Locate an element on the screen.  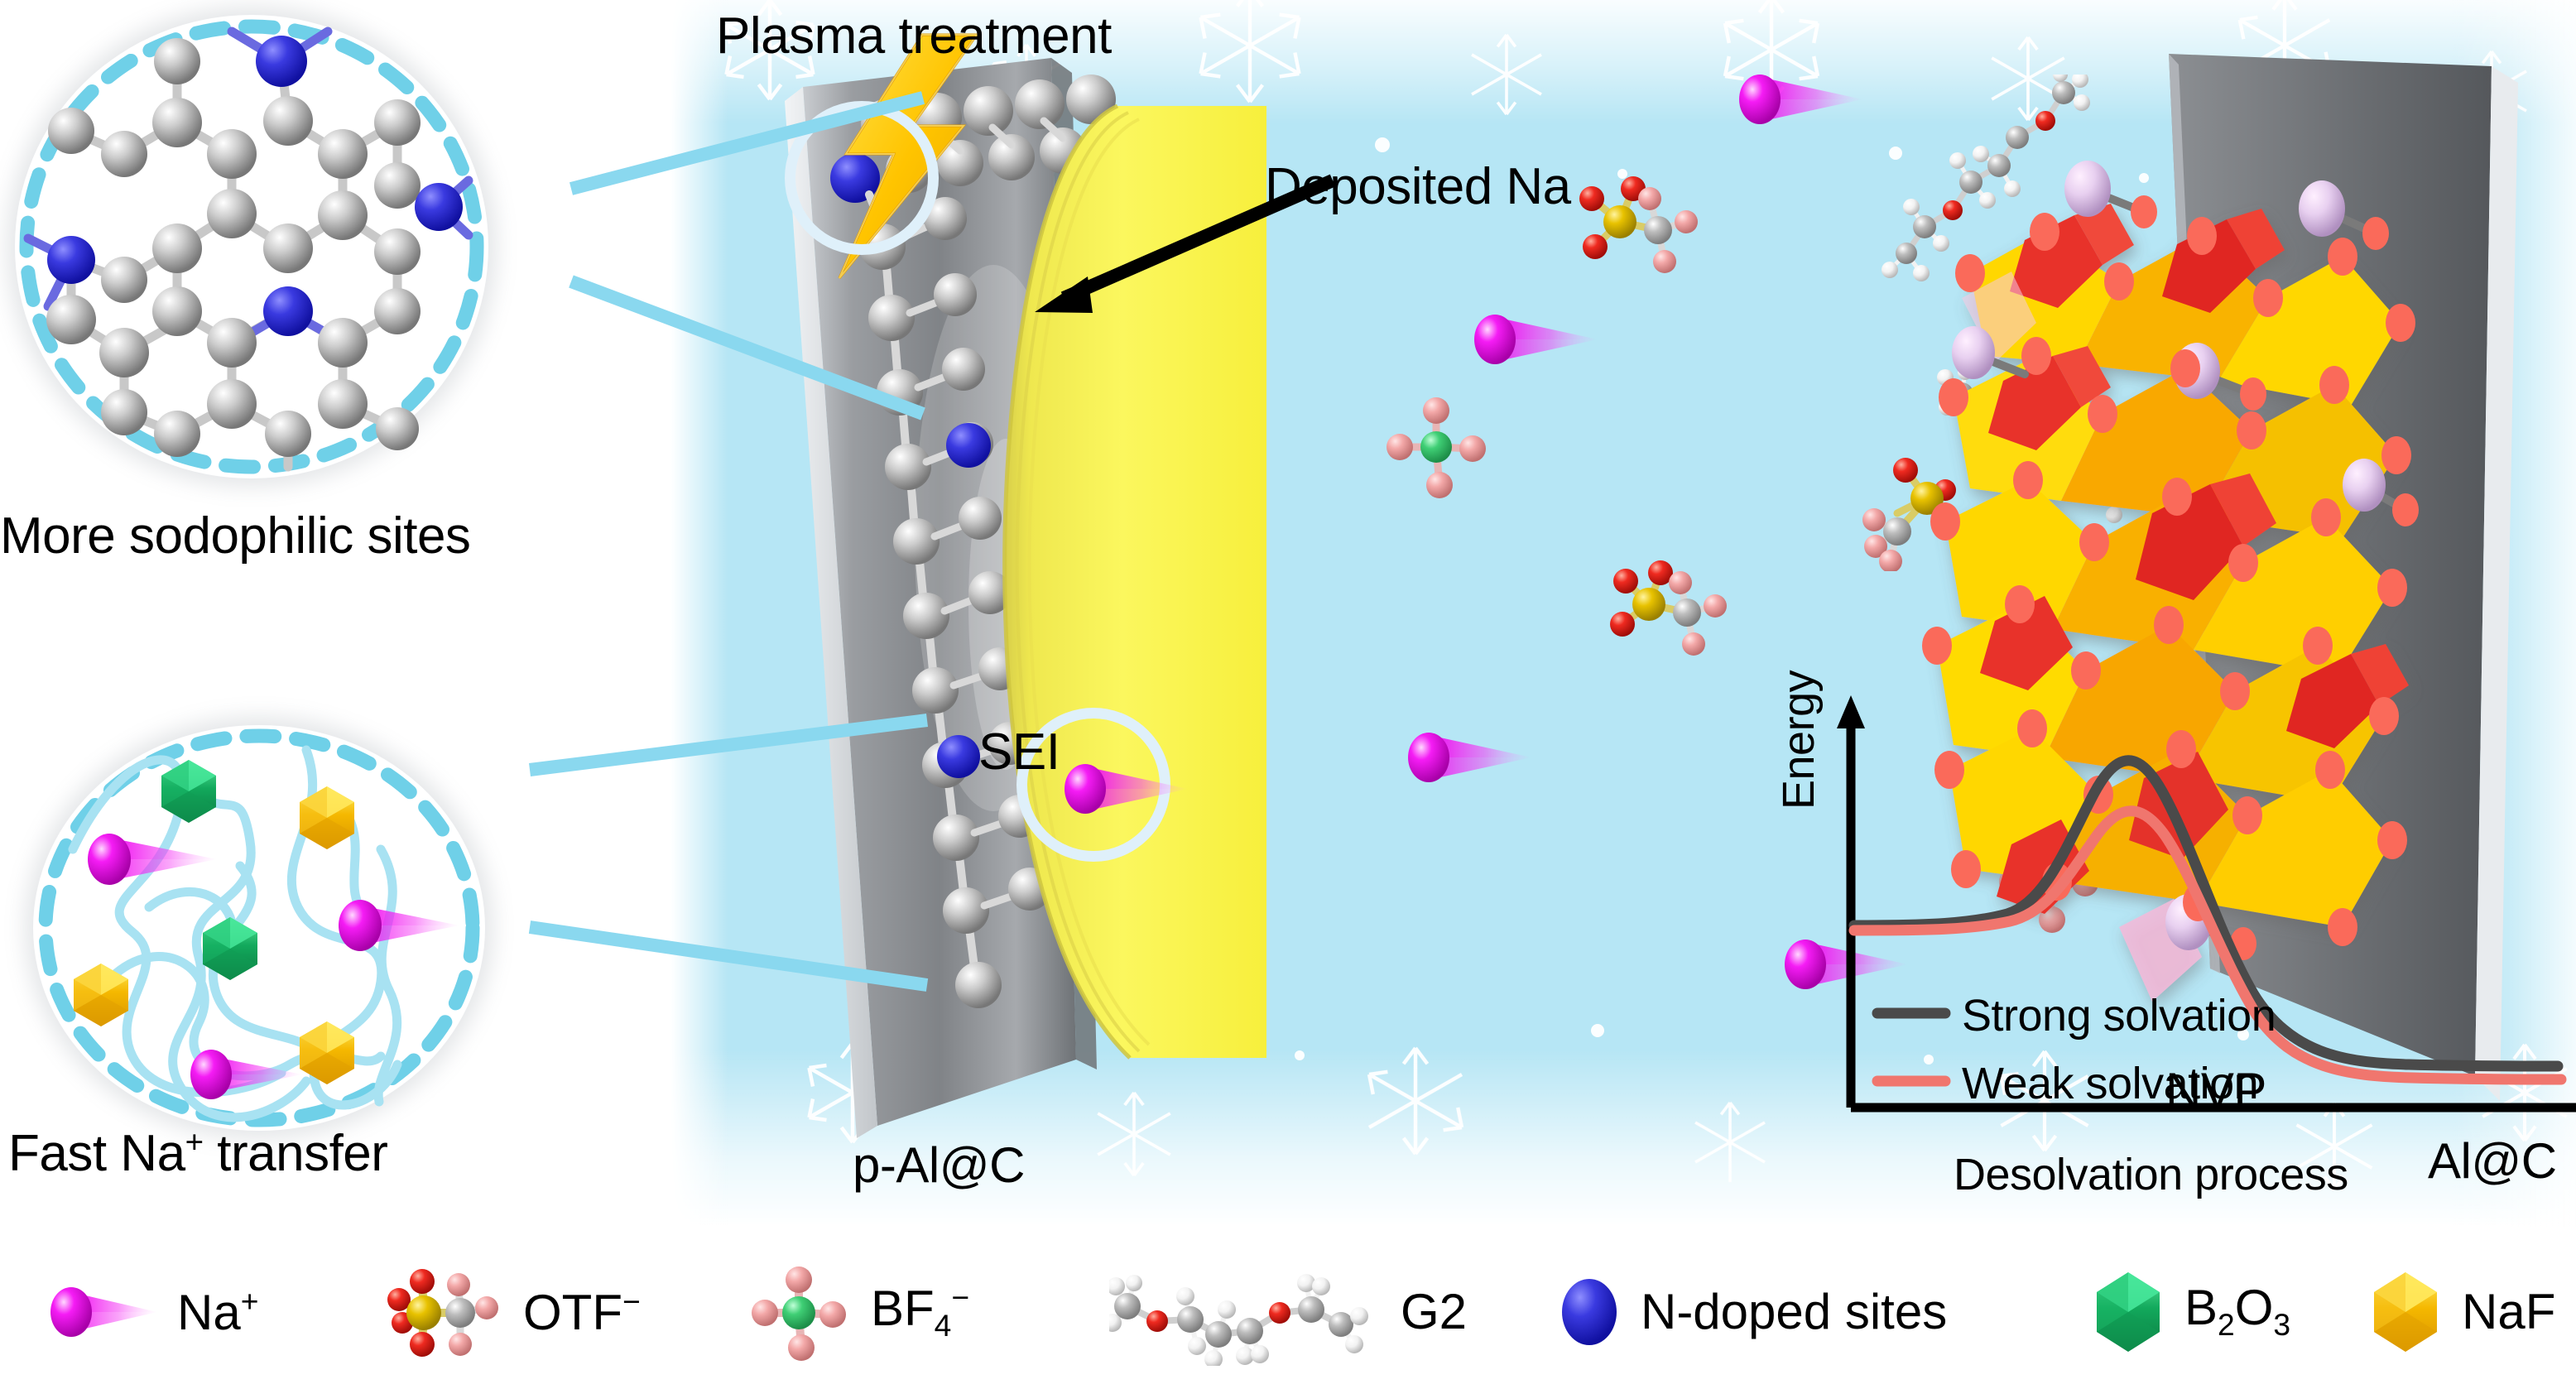
inset-sei-network is located at coordinates (259, 928).